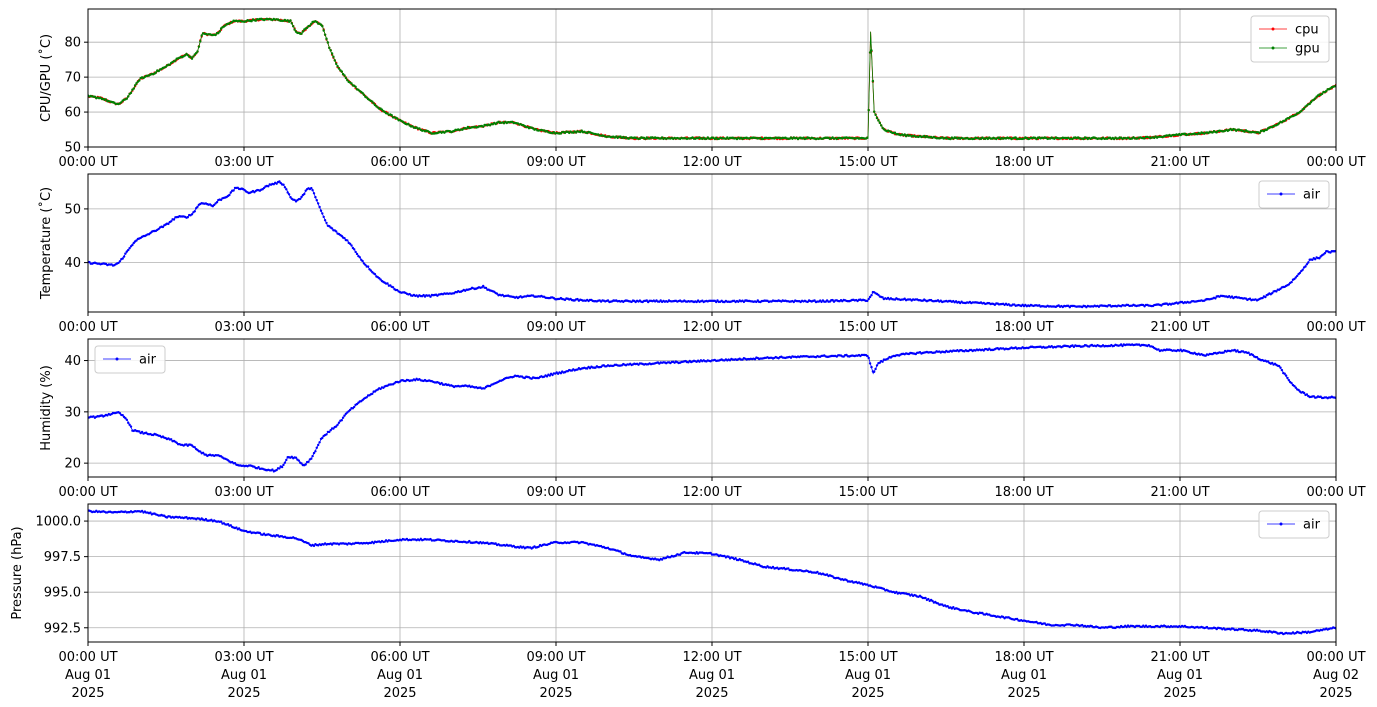 This screenshot has height=707, width=1377. What do you see at coordinates (867, 657) in the screenshot?
I see `x-tick-label: 15:00 UT` at bounding box center [867, 657].